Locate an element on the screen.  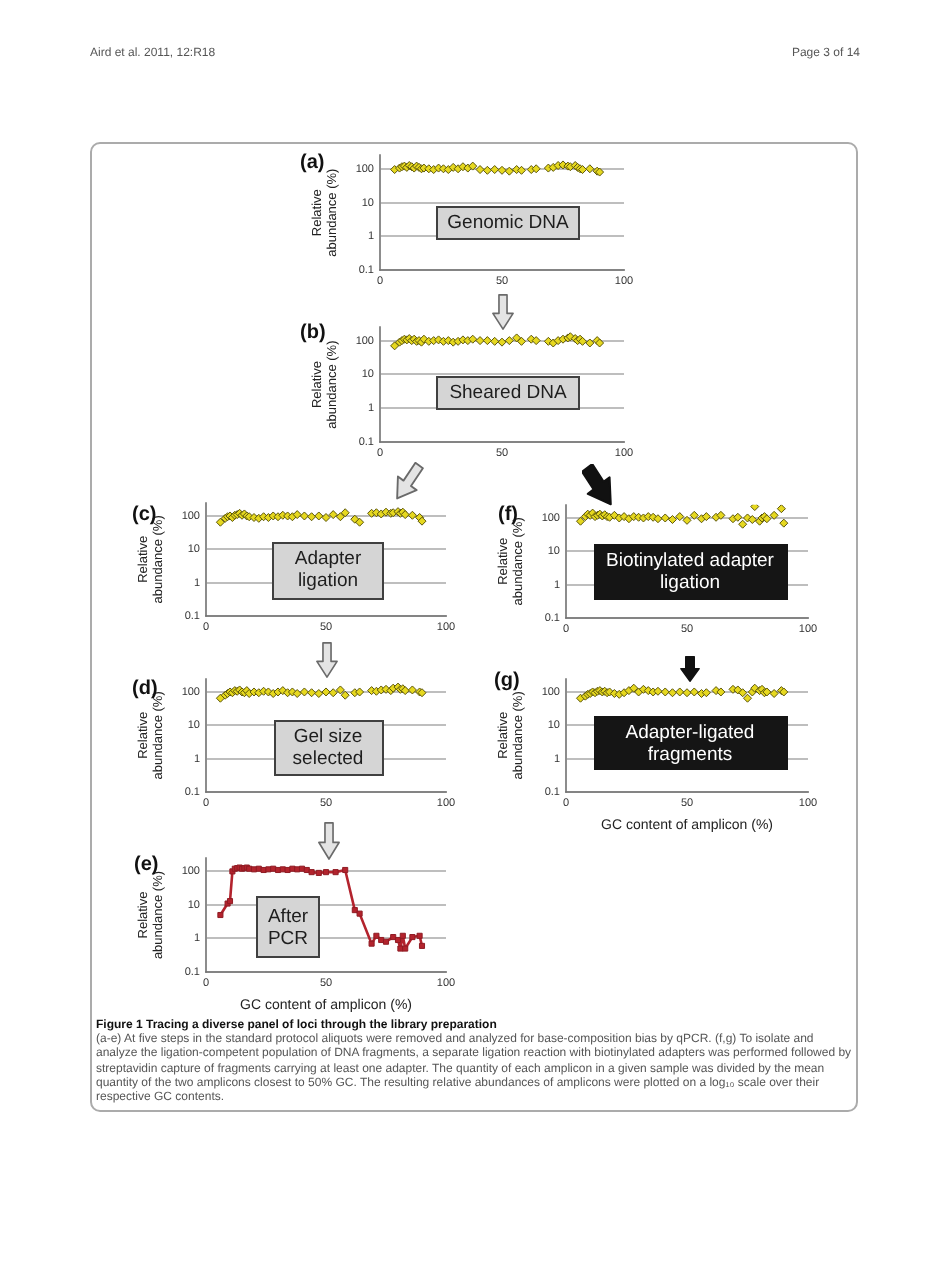
label-box: Adapter-ligated fragments is located at coordinates (690, 743).